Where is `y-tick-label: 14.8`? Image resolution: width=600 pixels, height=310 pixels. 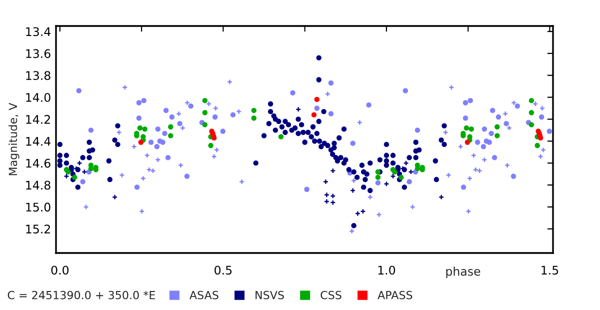
y-tick-label: 14.8 is located at coordinates (38, 185).